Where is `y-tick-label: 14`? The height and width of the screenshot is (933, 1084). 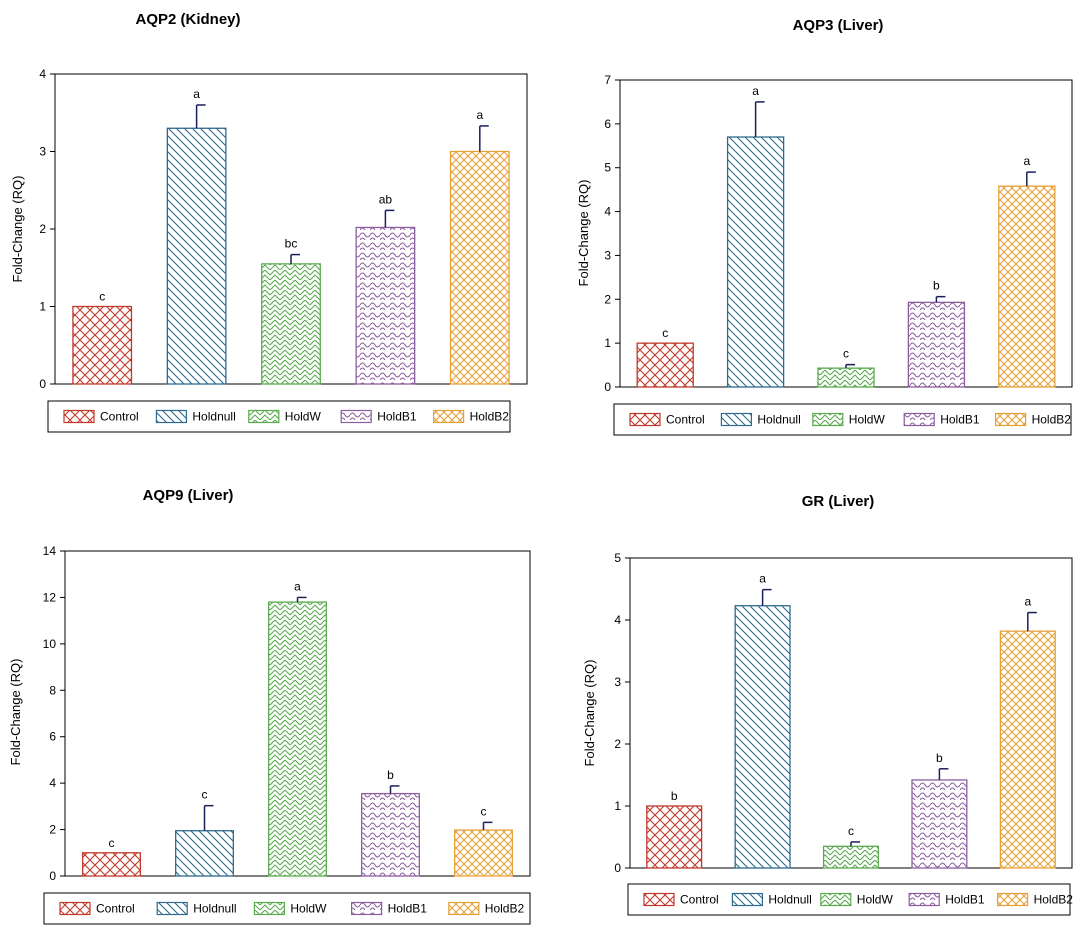 y-tick-label: 14 is located at coordinates (50, 551).